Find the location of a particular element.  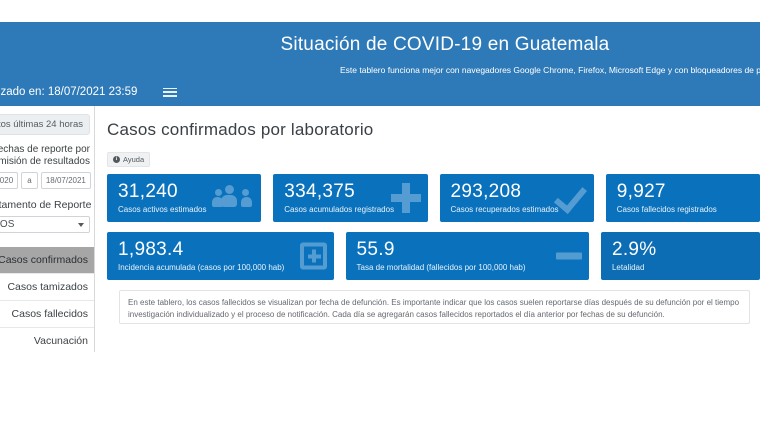

stat-card-casos-acumulados: 334,375 Casos acumulados registrados is located at coordinates (350, 198).